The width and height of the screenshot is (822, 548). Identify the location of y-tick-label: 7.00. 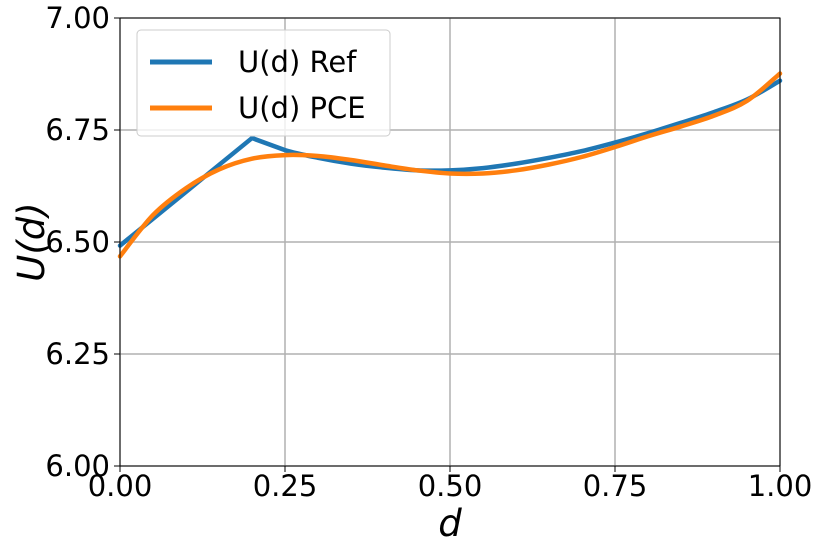
(77, 18).